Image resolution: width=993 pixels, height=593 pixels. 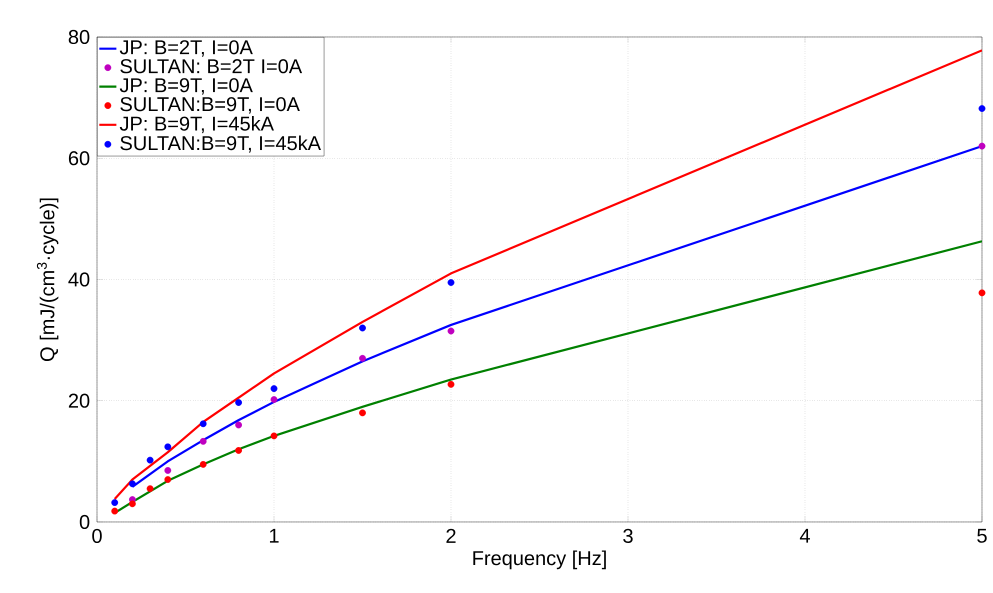 What do you see at coordinates (186, 48) in the screenshot?
I see `legend-label: JP: B=2T, I=0A` at bounding box center [186, 48].